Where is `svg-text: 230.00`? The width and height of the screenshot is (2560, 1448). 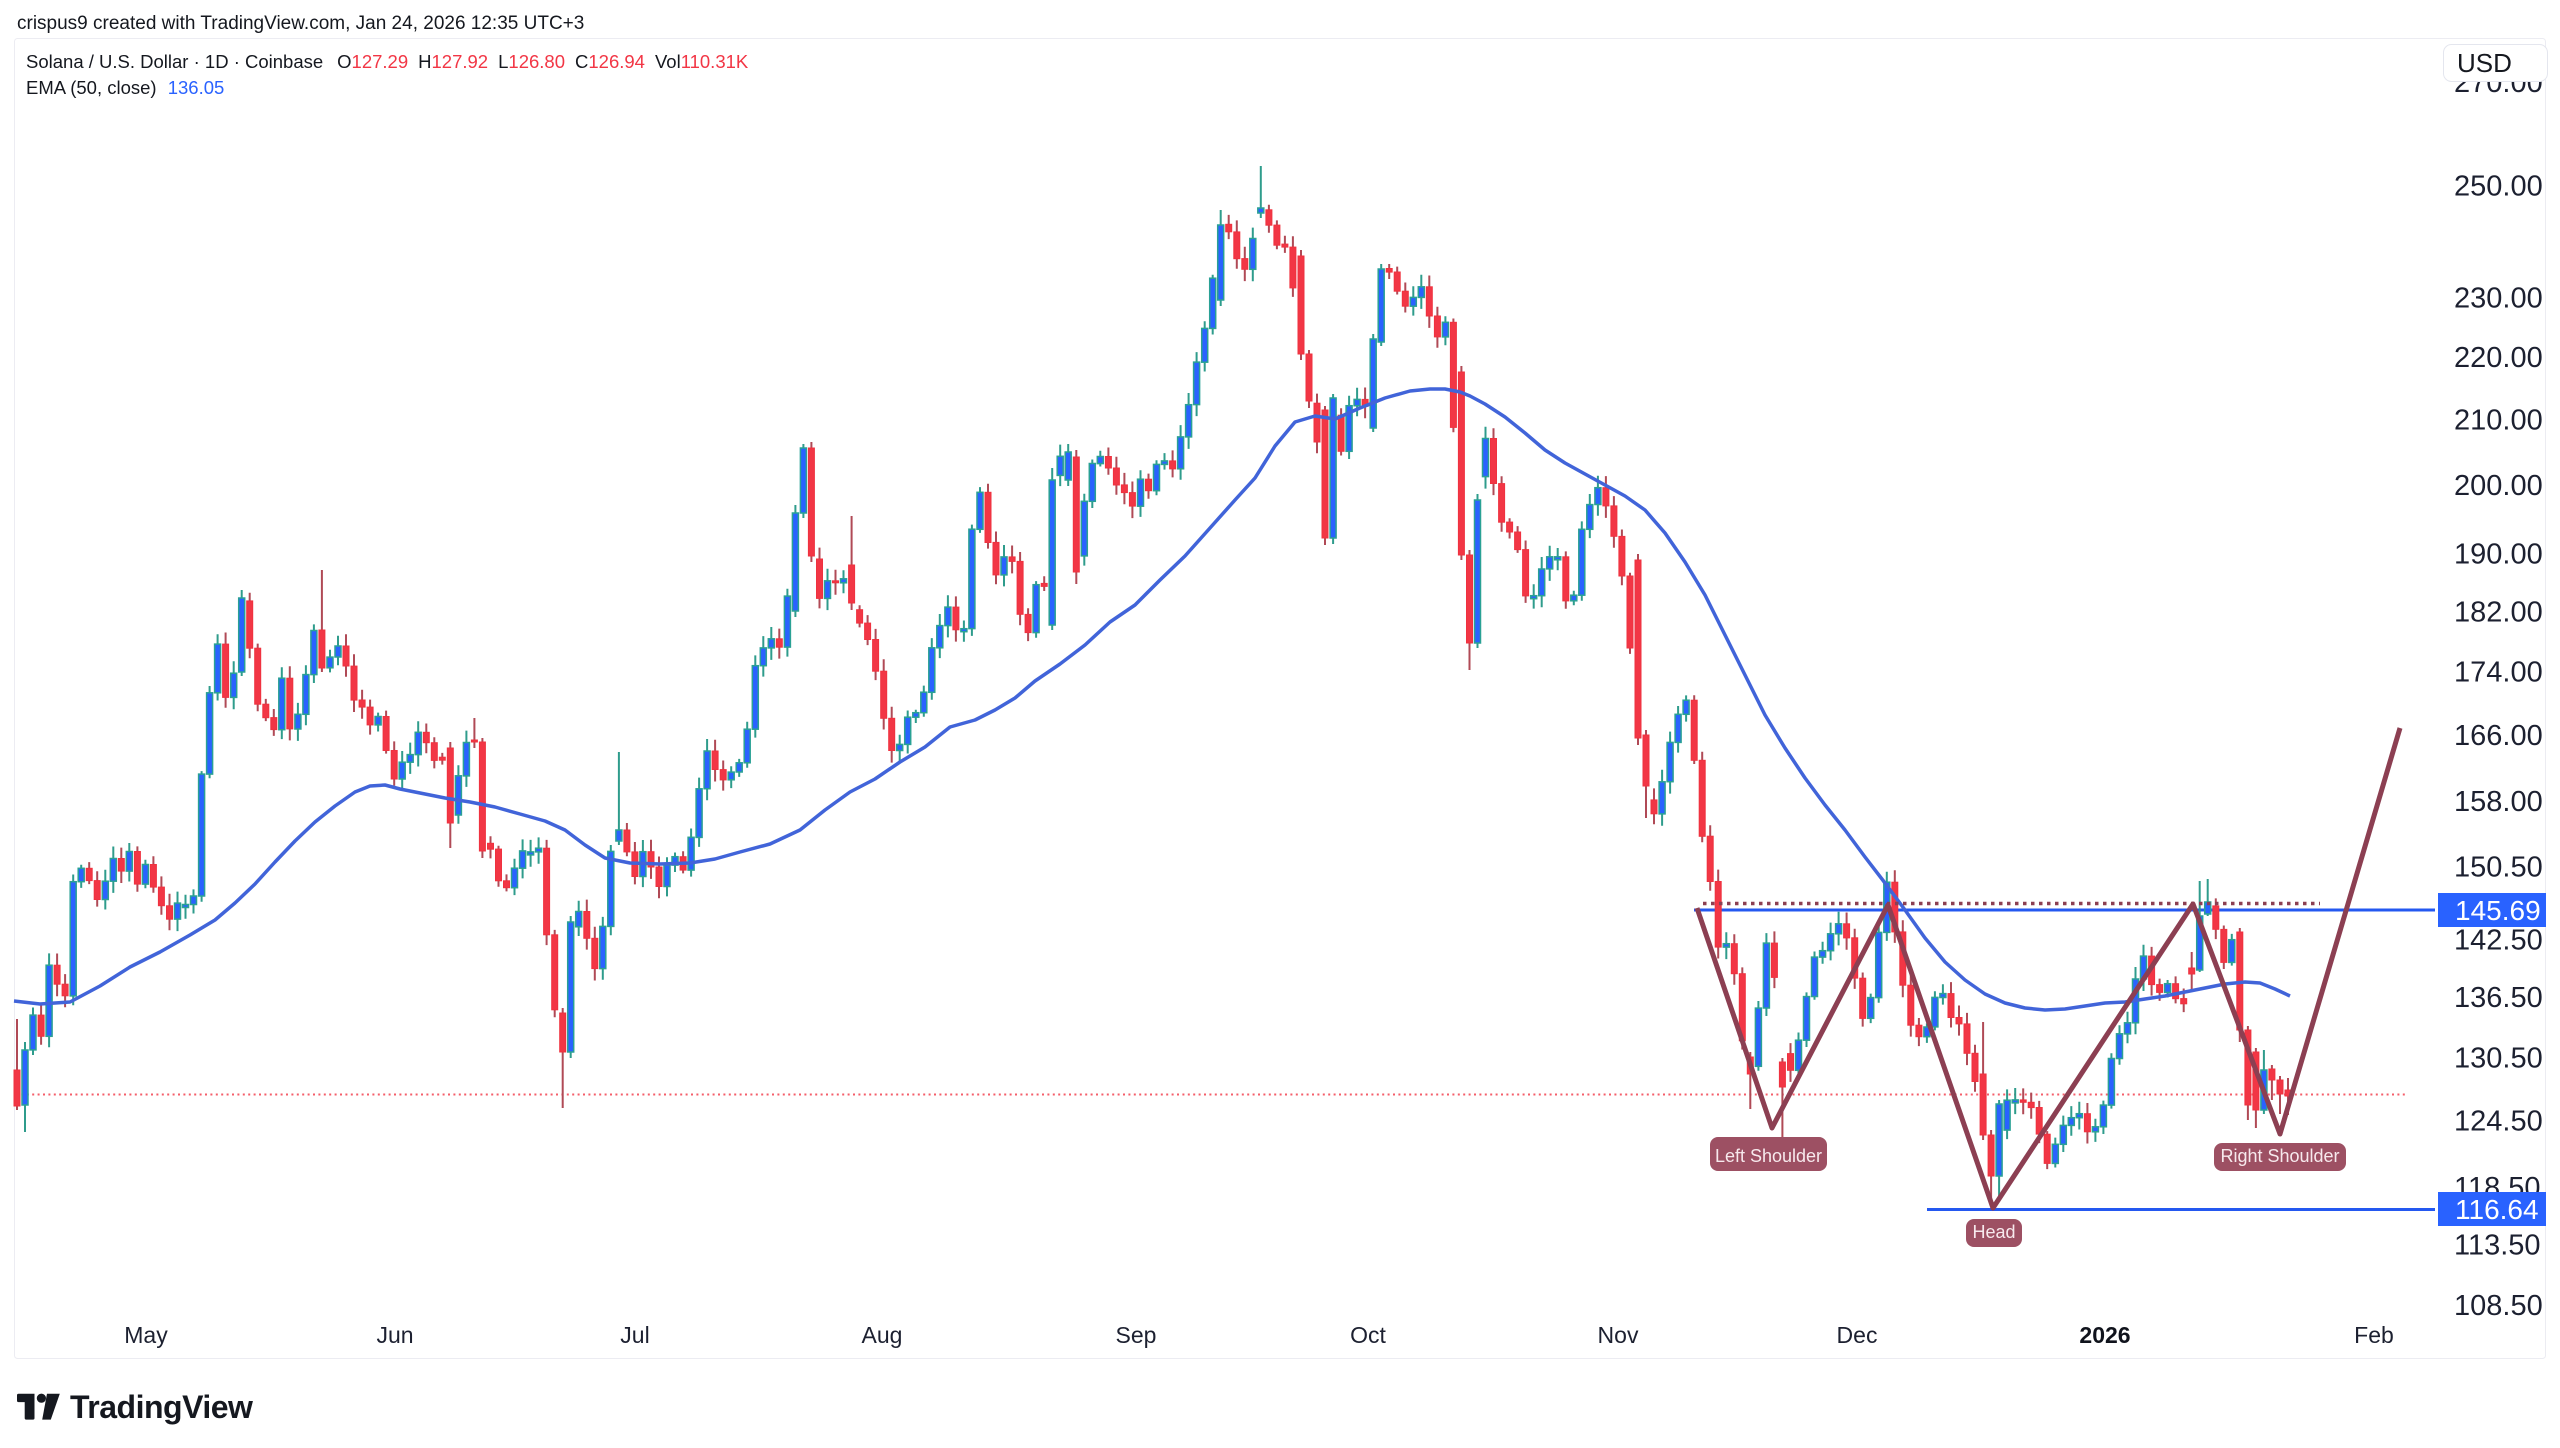
svg-text: 230.00 is located at coordinates (2498, 298).